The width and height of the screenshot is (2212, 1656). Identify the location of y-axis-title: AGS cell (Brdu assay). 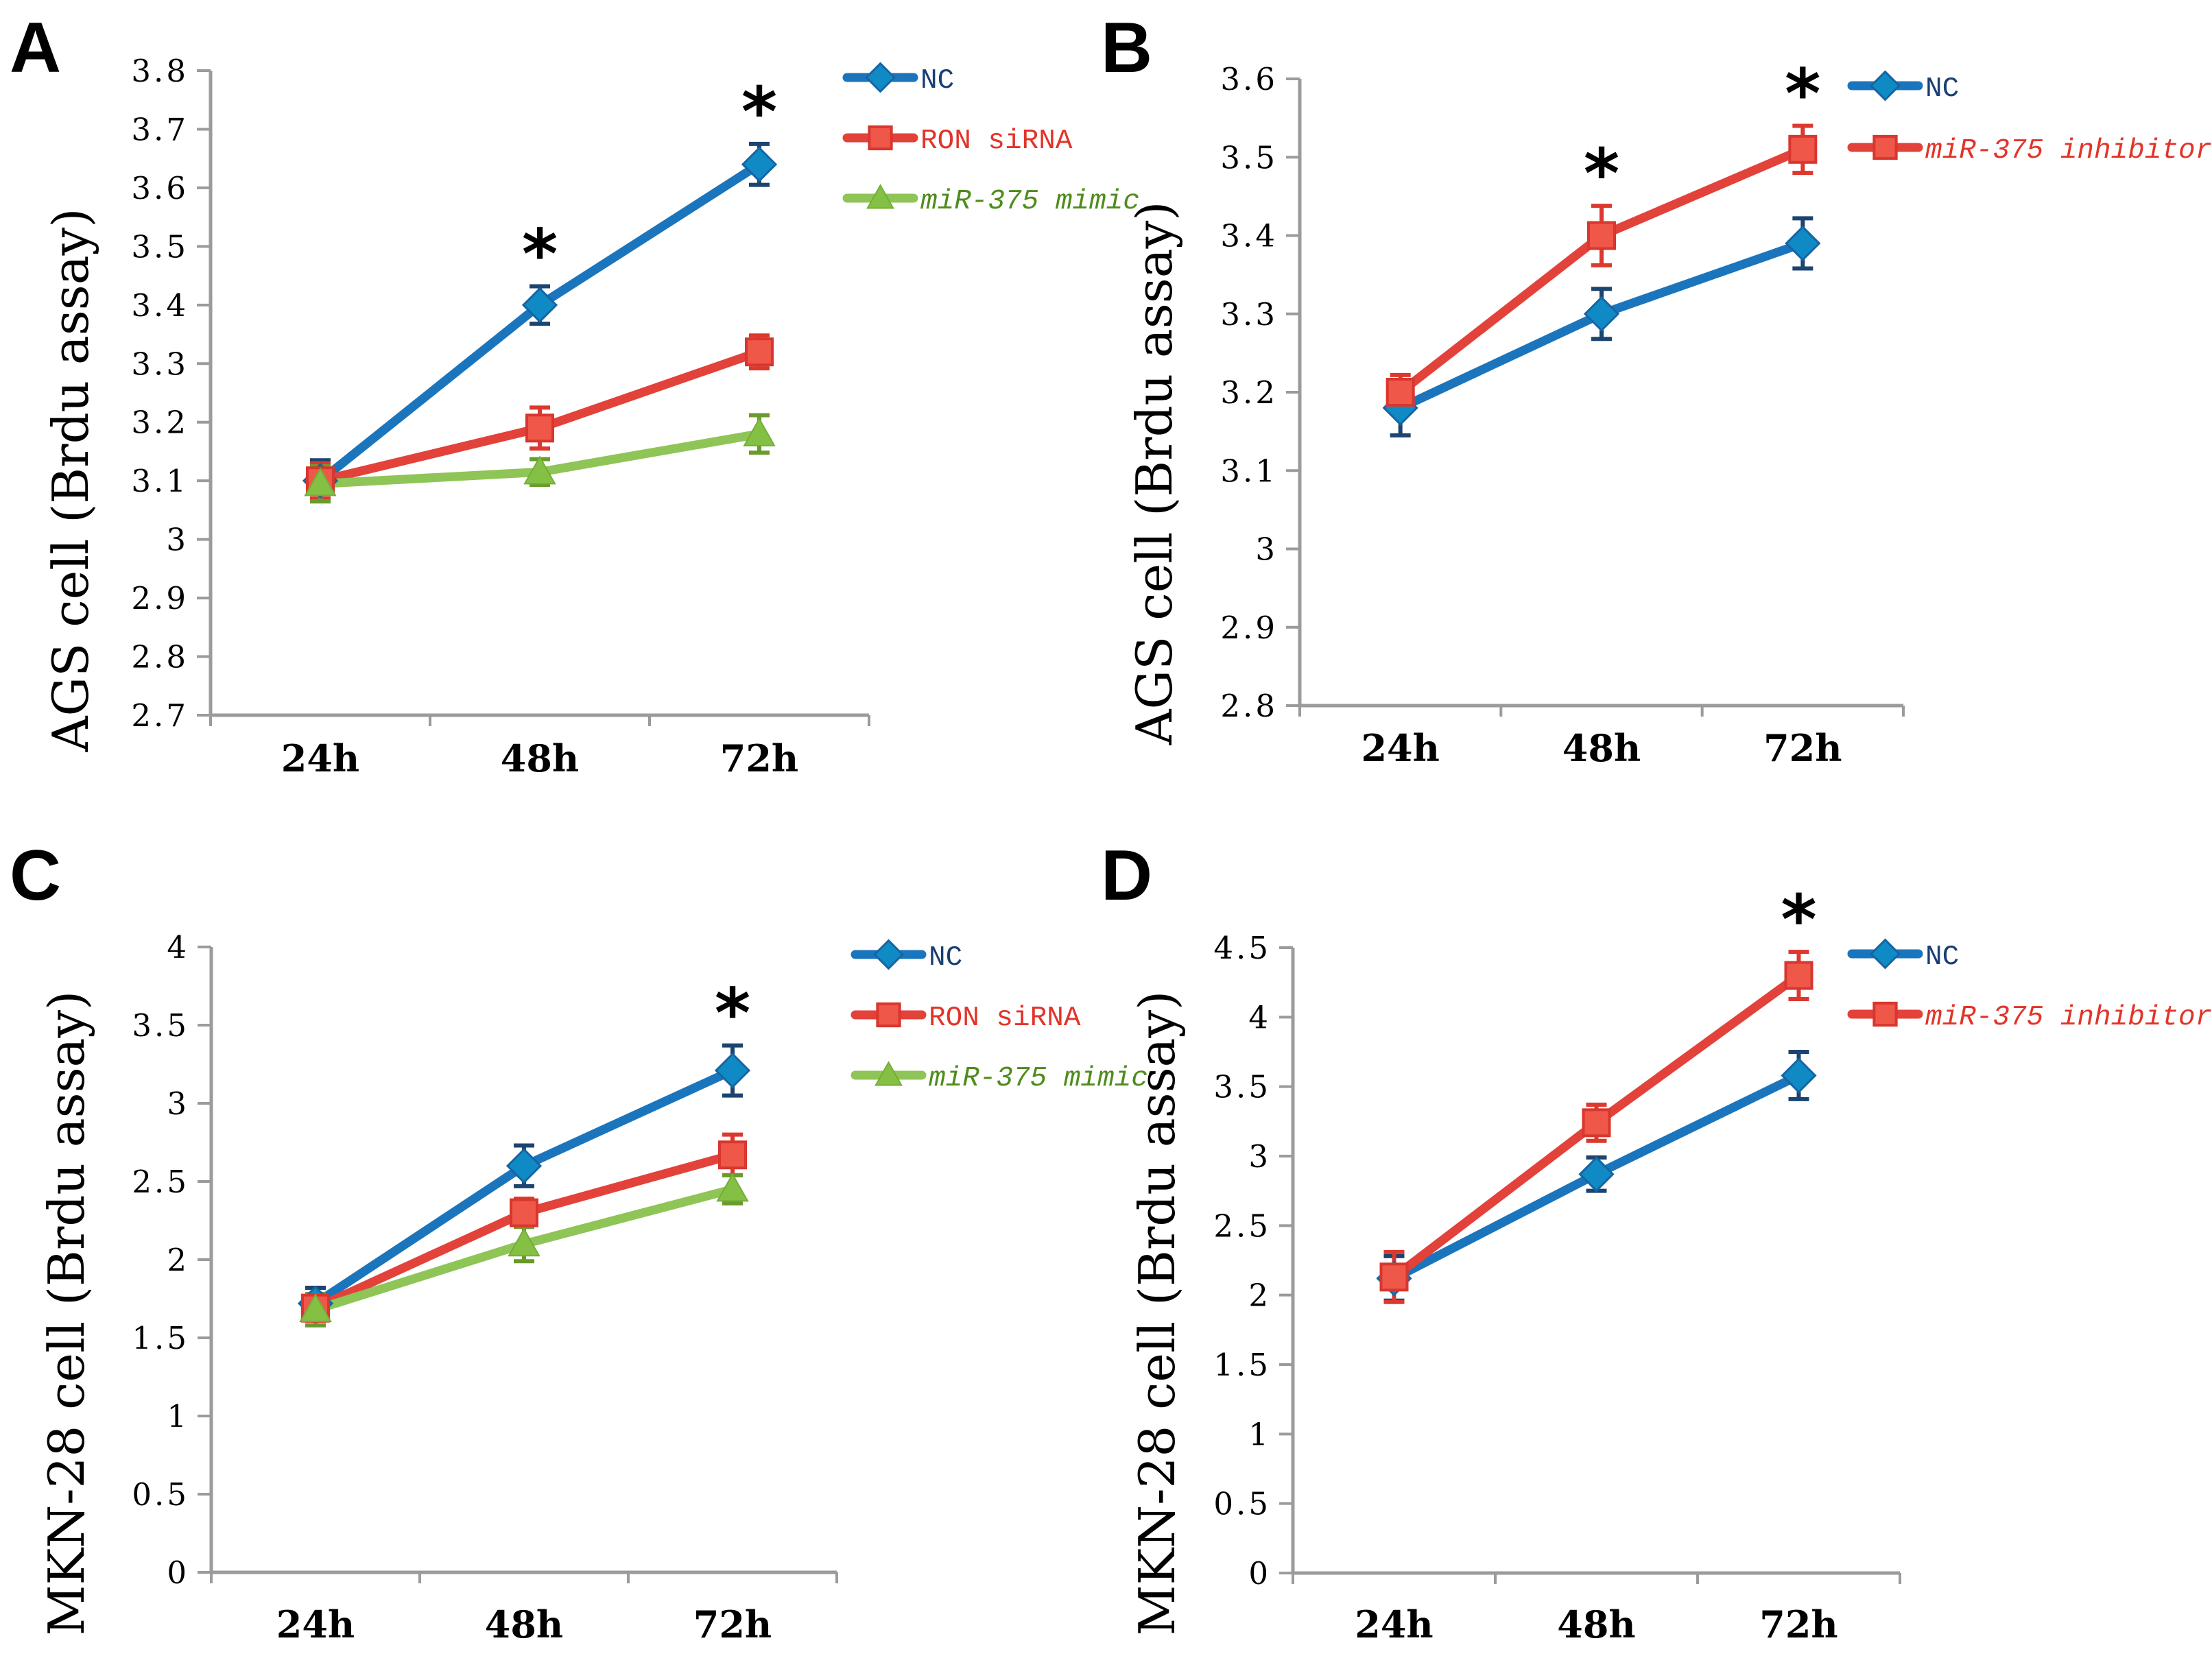
(70, 480).